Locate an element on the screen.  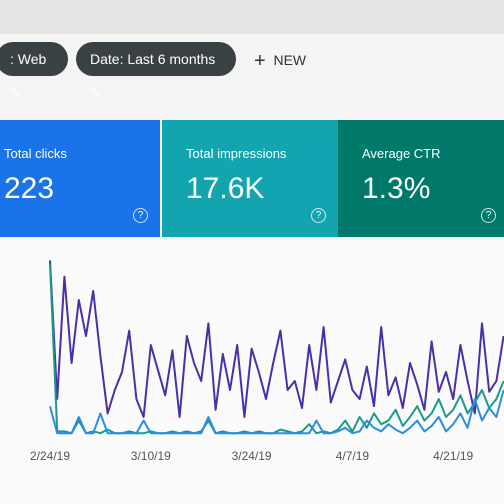
chip-label: : Web is located at coordinates (28, 59).